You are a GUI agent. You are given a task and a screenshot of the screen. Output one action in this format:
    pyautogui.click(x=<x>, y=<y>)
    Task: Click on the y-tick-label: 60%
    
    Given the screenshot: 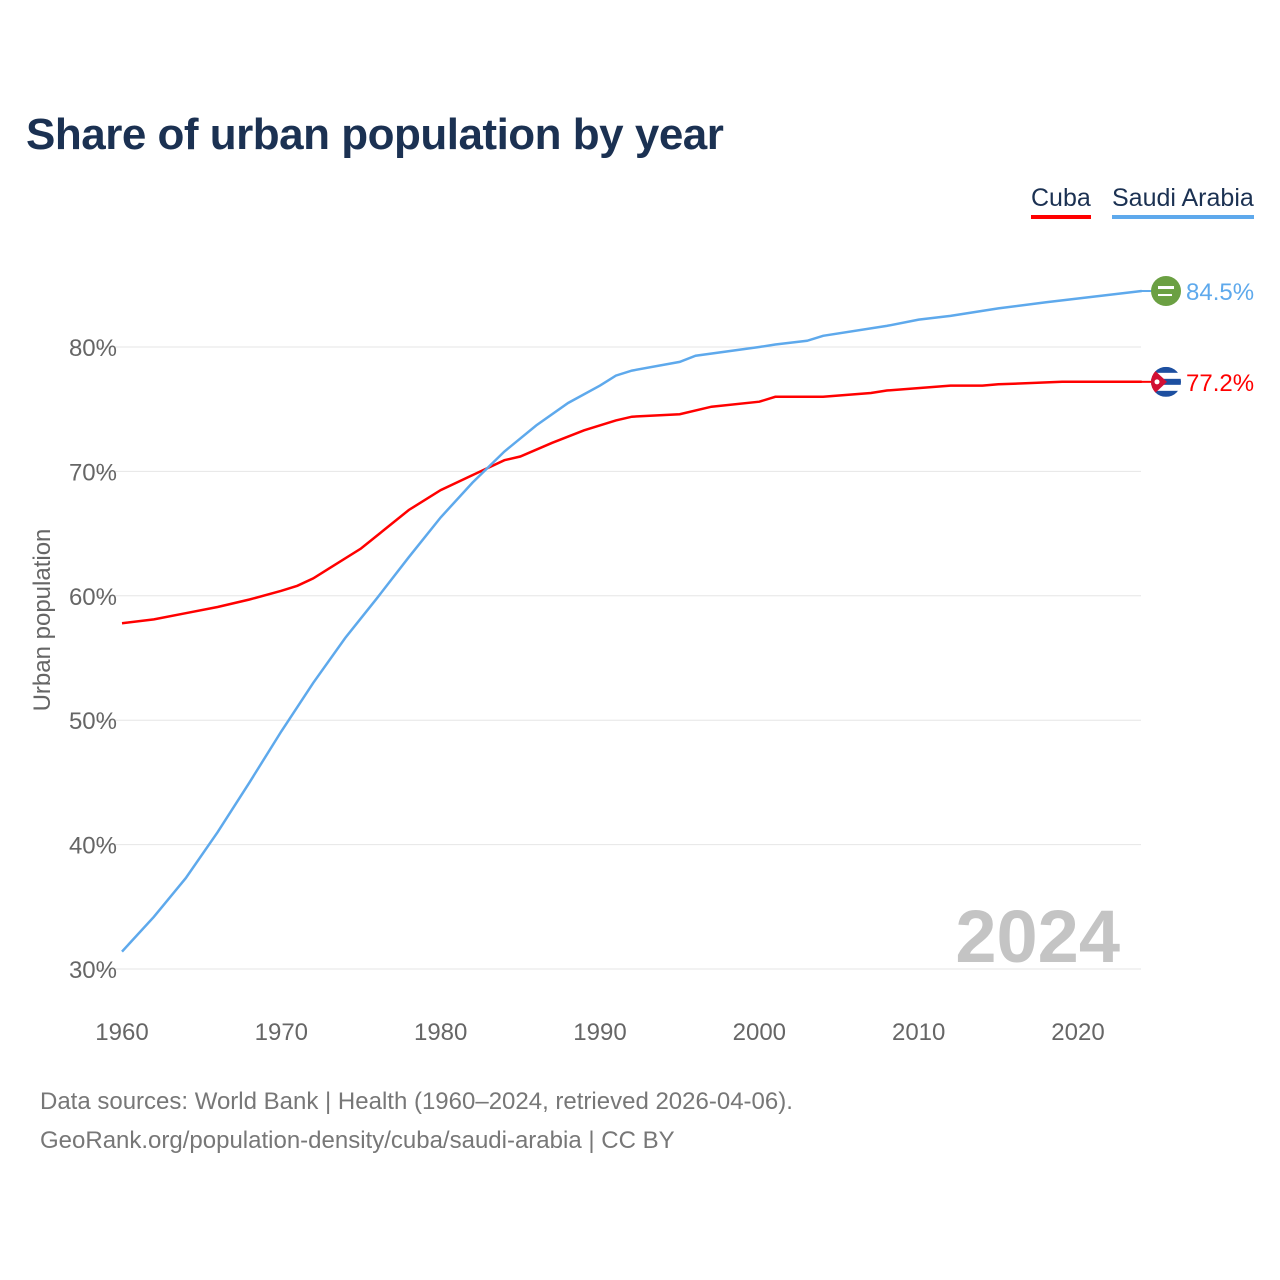 What is the action you would take?
    pyautogui.click(x=93, y=597)
    